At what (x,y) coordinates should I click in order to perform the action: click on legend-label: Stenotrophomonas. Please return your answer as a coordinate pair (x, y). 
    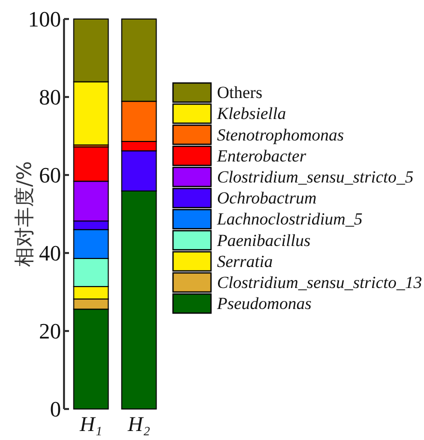
    Looking at the image, I should click on (280, 134).